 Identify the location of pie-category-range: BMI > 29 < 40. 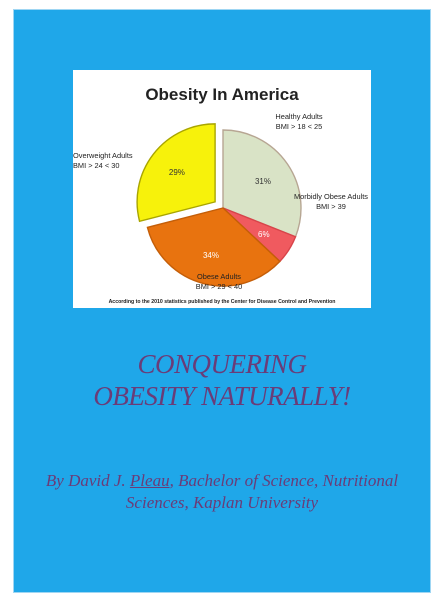
(219, 286).